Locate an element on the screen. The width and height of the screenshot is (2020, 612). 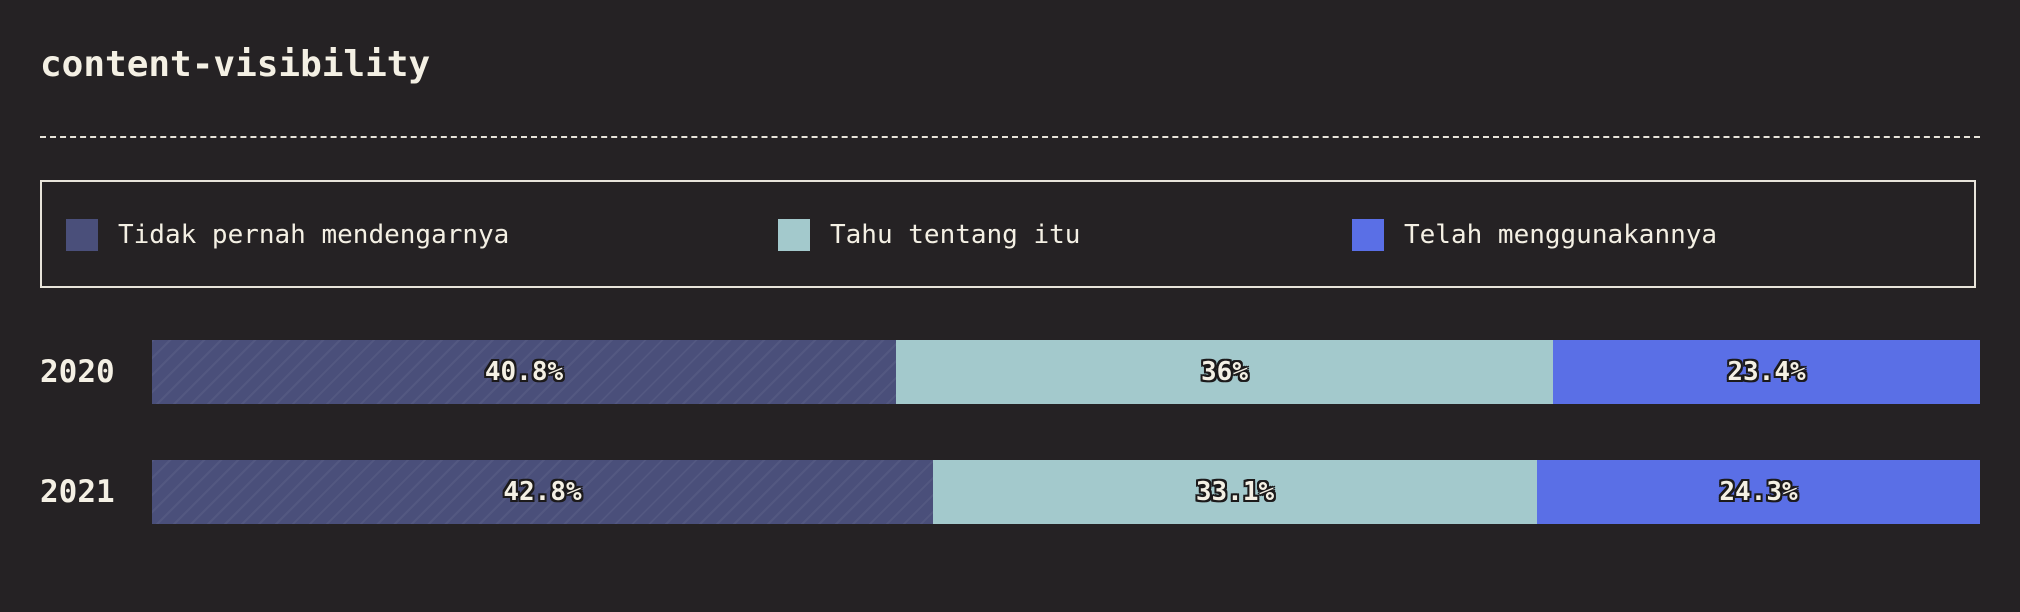
row-label-2021: 2021 is located at coordinates (77, 492).